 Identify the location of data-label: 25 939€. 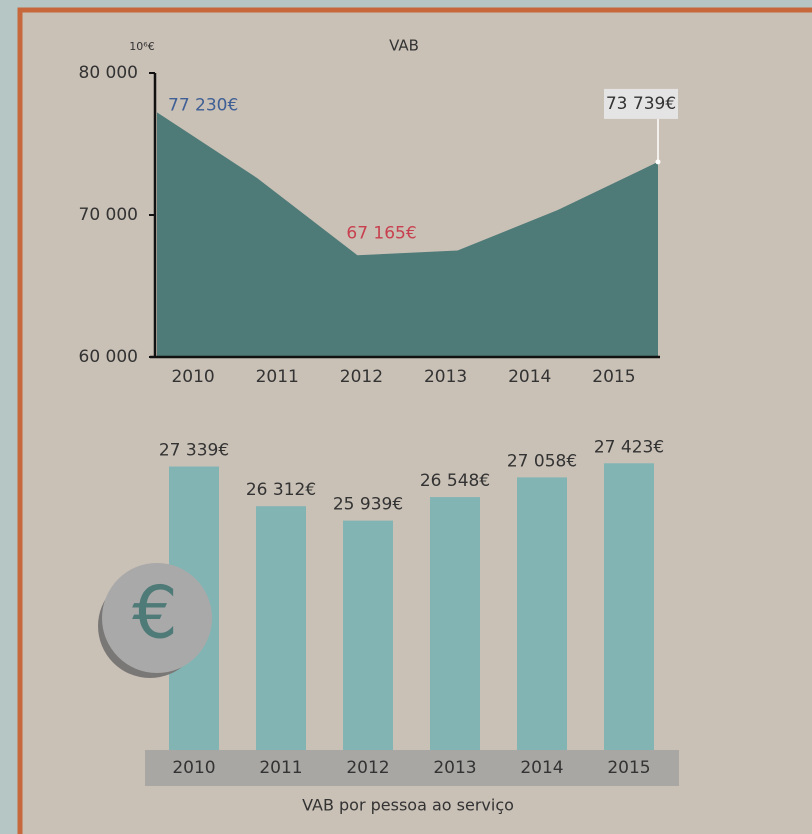
(368, 505).